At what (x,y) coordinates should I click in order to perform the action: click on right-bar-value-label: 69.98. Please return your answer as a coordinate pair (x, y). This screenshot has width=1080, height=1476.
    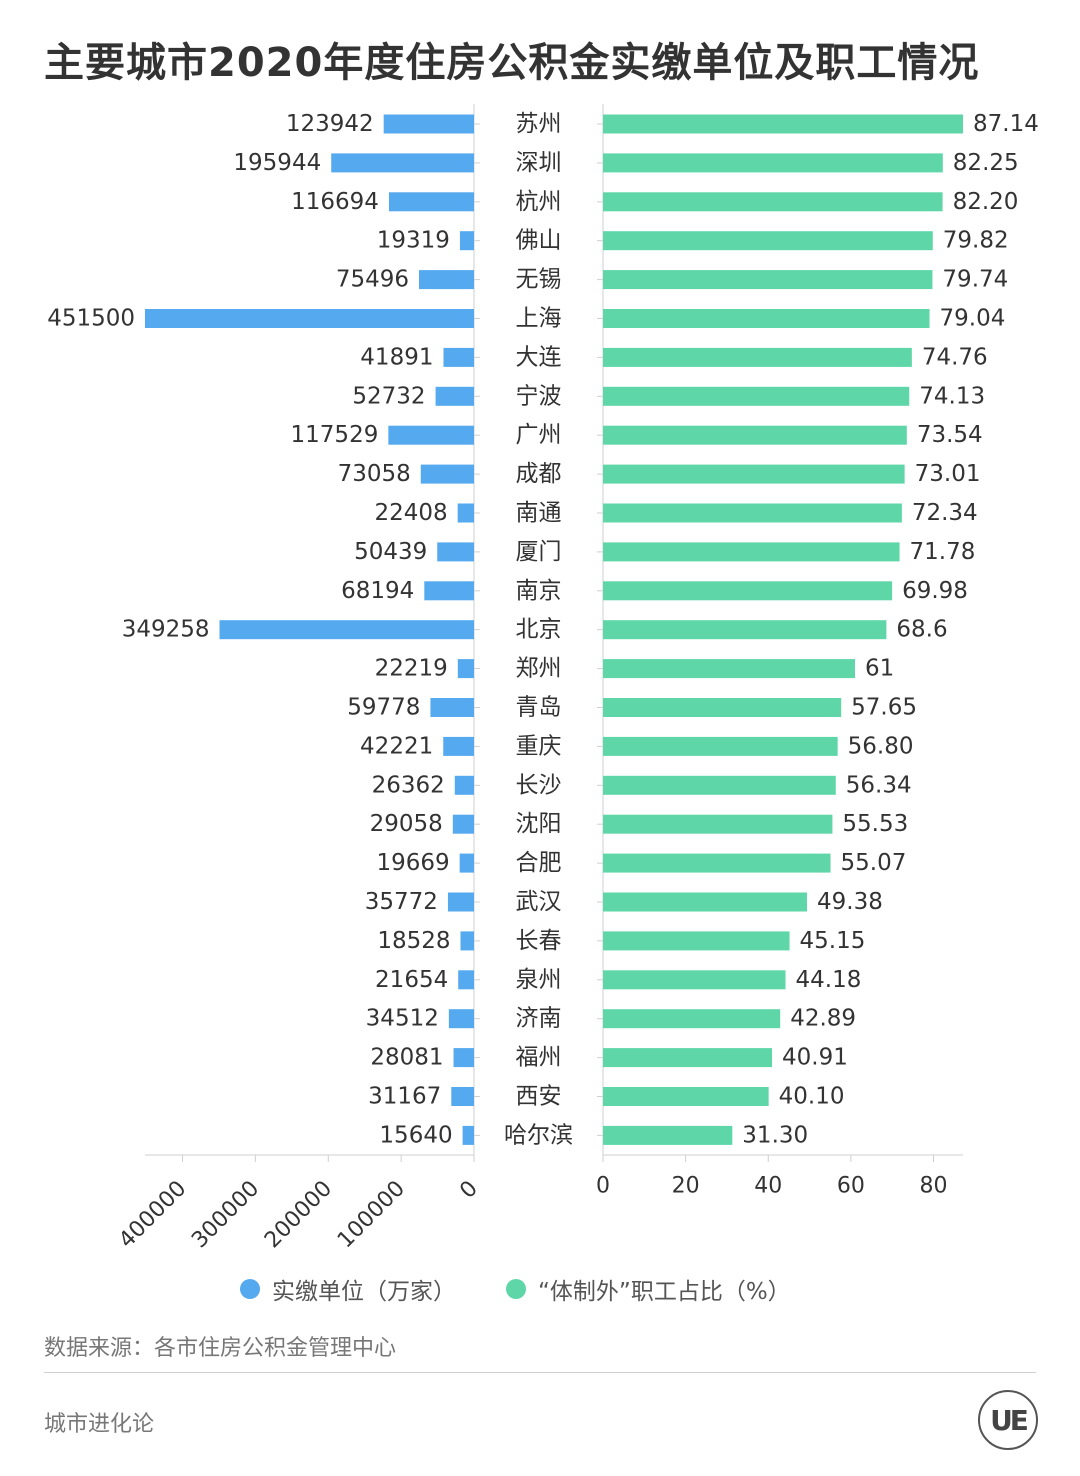
    Looking at the image, I should click on (935, 591).